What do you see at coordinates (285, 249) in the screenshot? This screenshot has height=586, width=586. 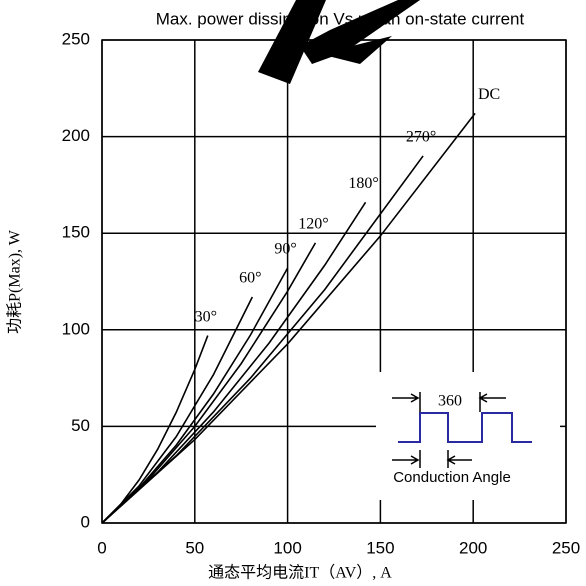 I see `series-label: 90°` at bounding box center [285, 249].